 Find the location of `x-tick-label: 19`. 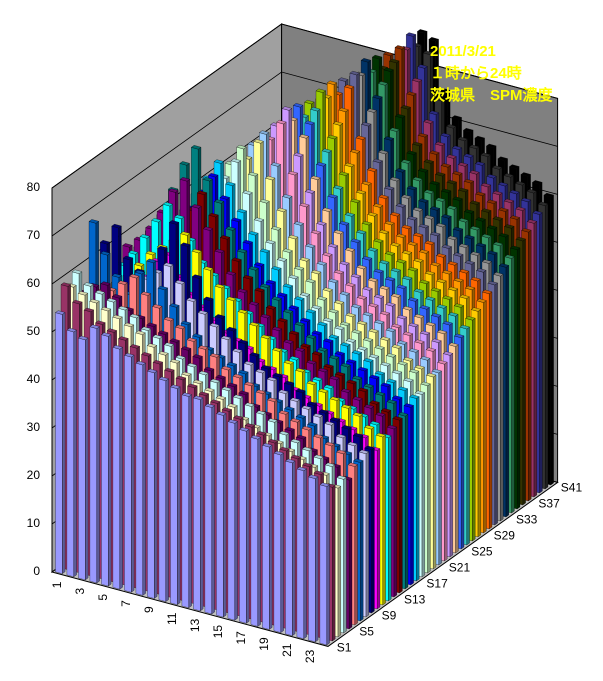

x-tick-label: 19 is located at coordinates (264, 644).